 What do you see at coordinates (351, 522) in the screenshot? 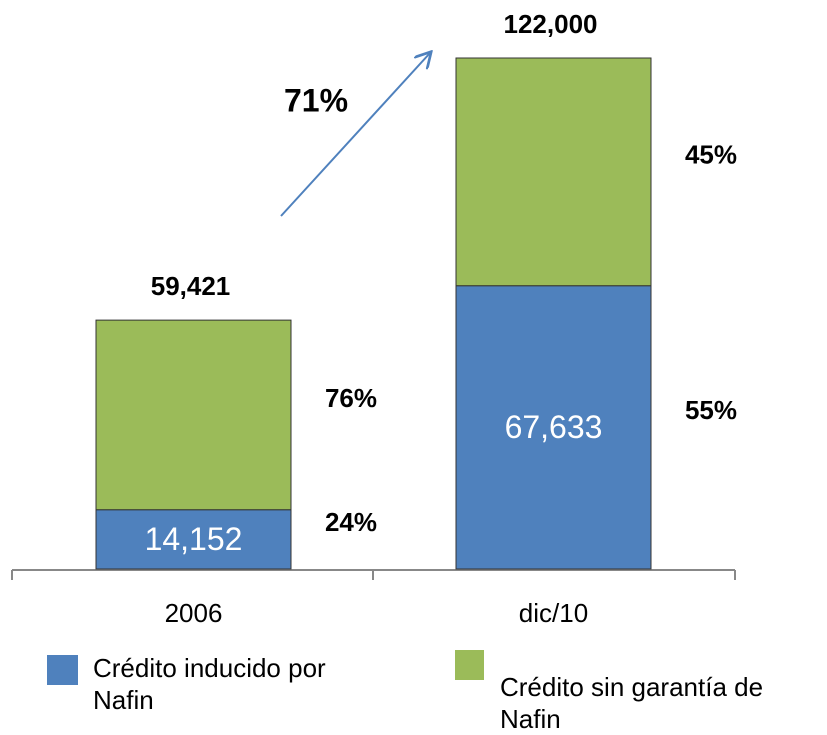
I see `percent-label: 24%` at bounding box center [351, 522].